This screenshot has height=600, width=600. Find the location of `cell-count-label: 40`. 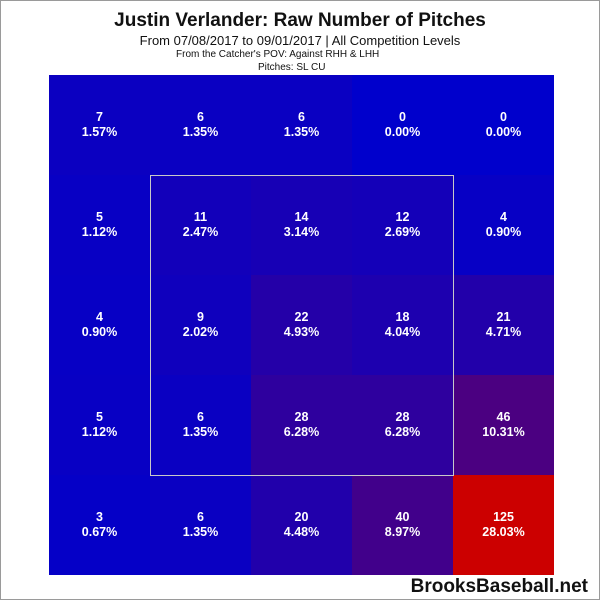

cell-count-label: 40 is located at coordinates (403, 517).